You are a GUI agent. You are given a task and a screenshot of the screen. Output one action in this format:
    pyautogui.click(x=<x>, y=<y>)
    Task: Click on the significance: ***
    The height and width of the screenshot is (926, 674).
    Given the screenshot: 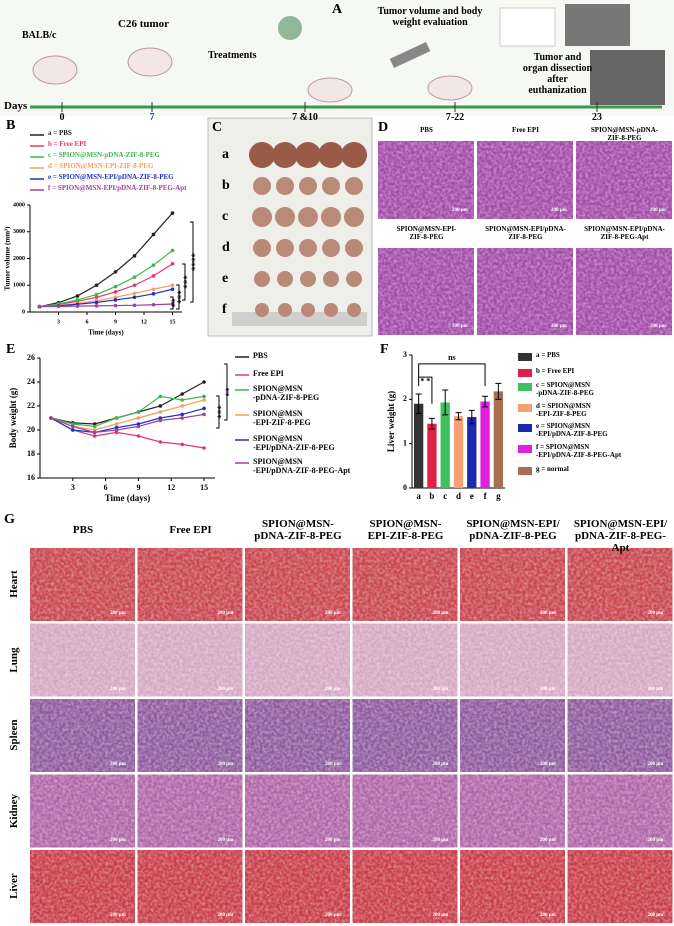 What is the action you would take?
    pyautogui.click(x=181, y=297)
    